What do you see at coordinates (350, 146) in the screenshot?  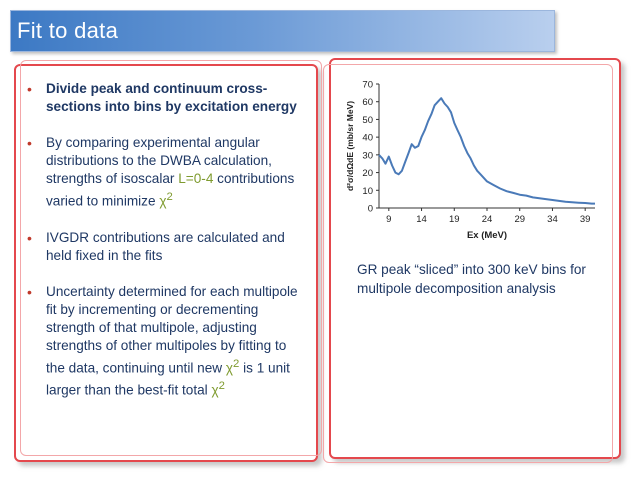 I see `y-axis-label: d²σ/dΩdE (mb/sr MeV)` at bounding box center [350, 146].